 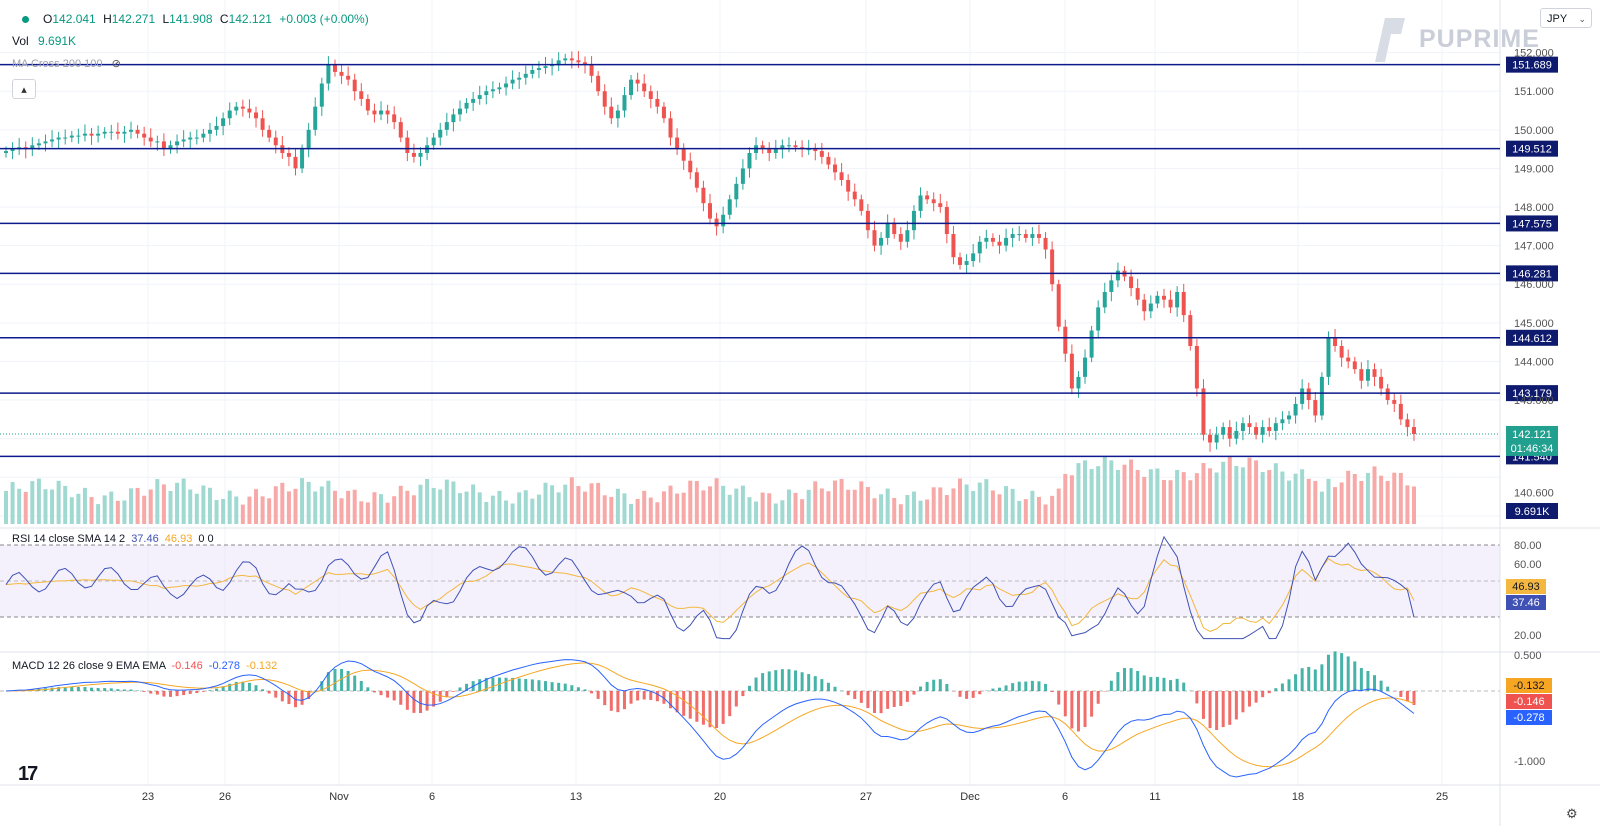 I want to click on price-tick-label: 152.000, so click(x=1534, y=54).